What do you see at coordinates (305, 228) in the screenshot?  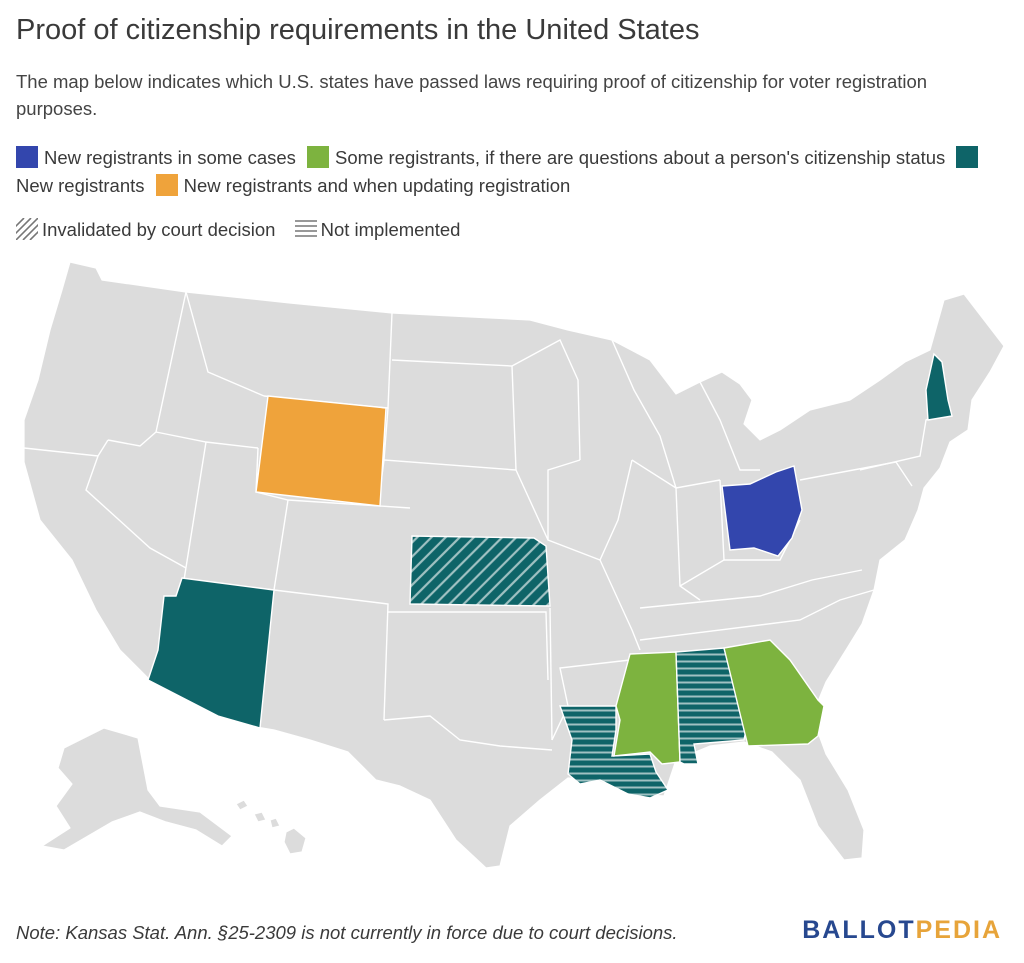 I see `horizontal-lines-icon` at bounding box center [305, 228].